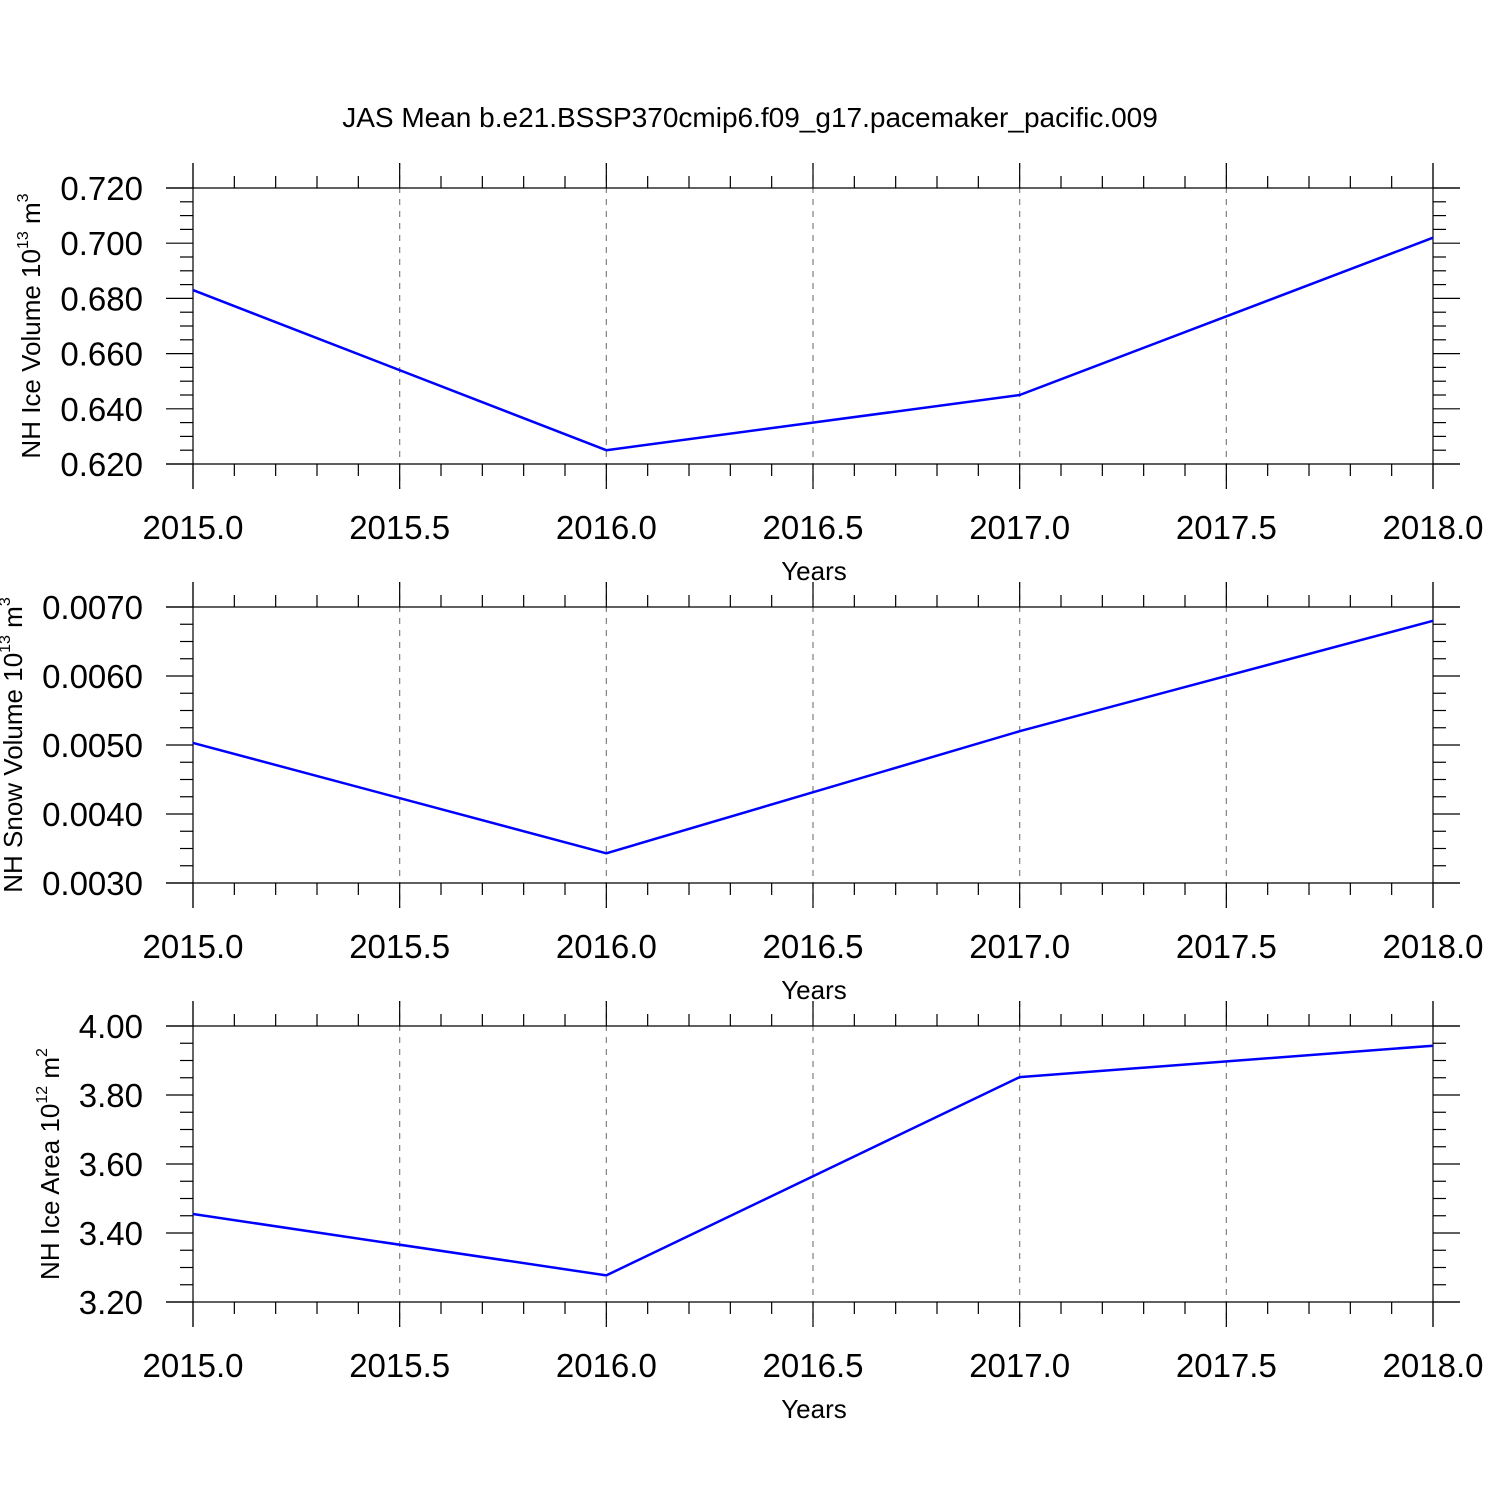 This screenshot has height=1500, width=1500. What do you see at coordinates (92, 607) in the screenshot?
I see `y-tick-label: 0.0070` at bounding box center [92, 607].